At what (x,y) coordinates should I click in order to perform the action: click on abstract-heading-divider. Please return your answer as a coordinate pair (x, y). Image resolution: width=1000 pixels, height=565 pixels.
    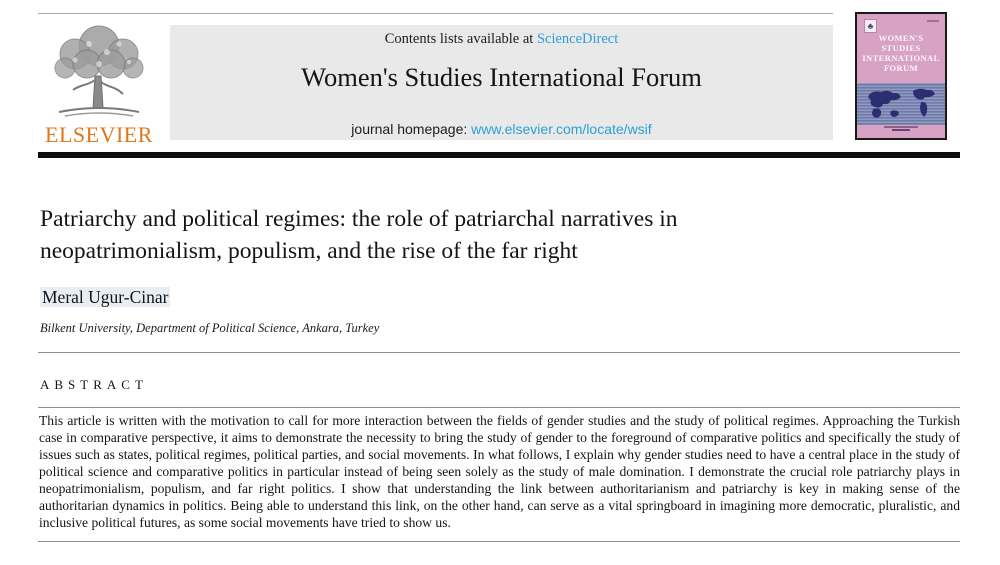
    Looking at the image, I should click on (499, 407).